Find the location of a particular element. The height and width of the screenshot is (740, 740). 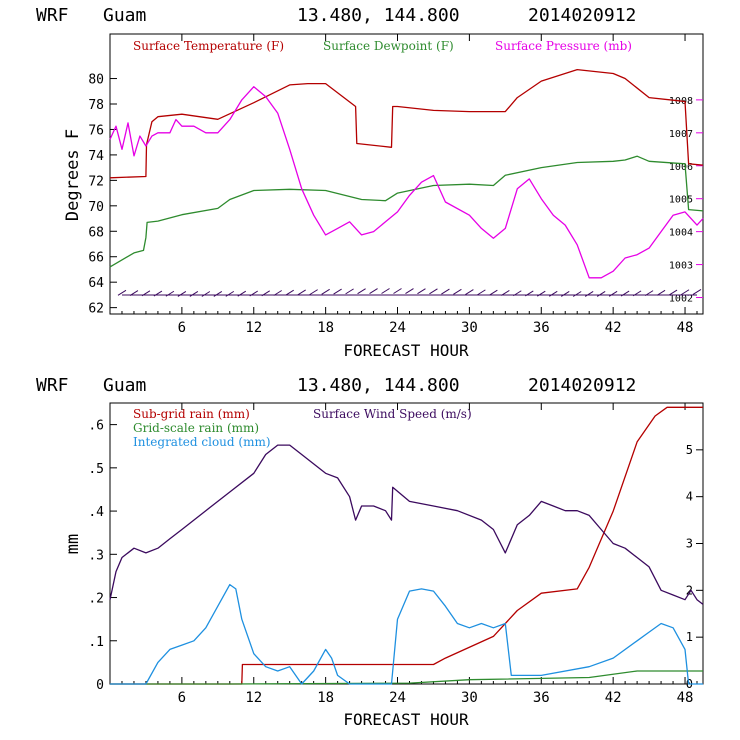

y-tick-label: 62 is located at coordinates (96, 309).